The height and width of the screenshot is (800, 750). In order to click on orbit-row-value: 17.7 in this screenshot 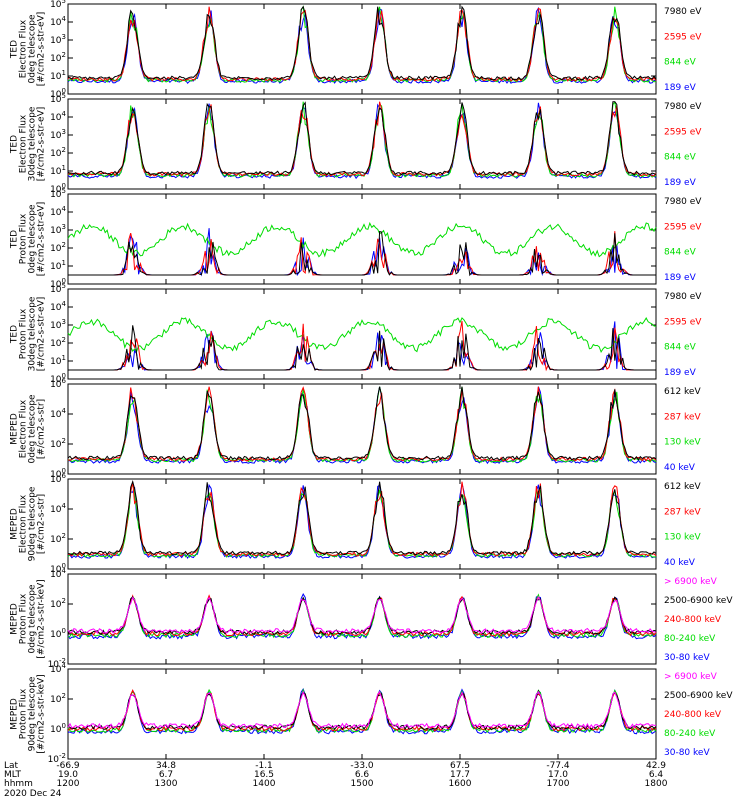, I will do `click(460, 775)`.